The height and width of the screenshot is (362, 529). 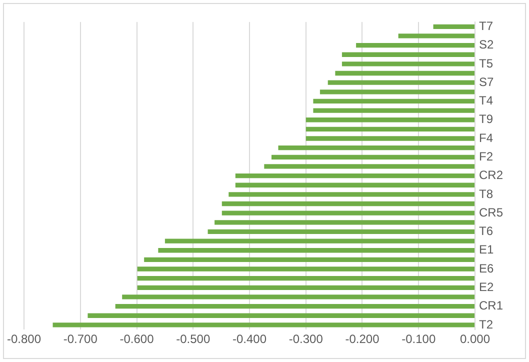 I want to click on y-tick-label: T9, so click(x=486, y=119).